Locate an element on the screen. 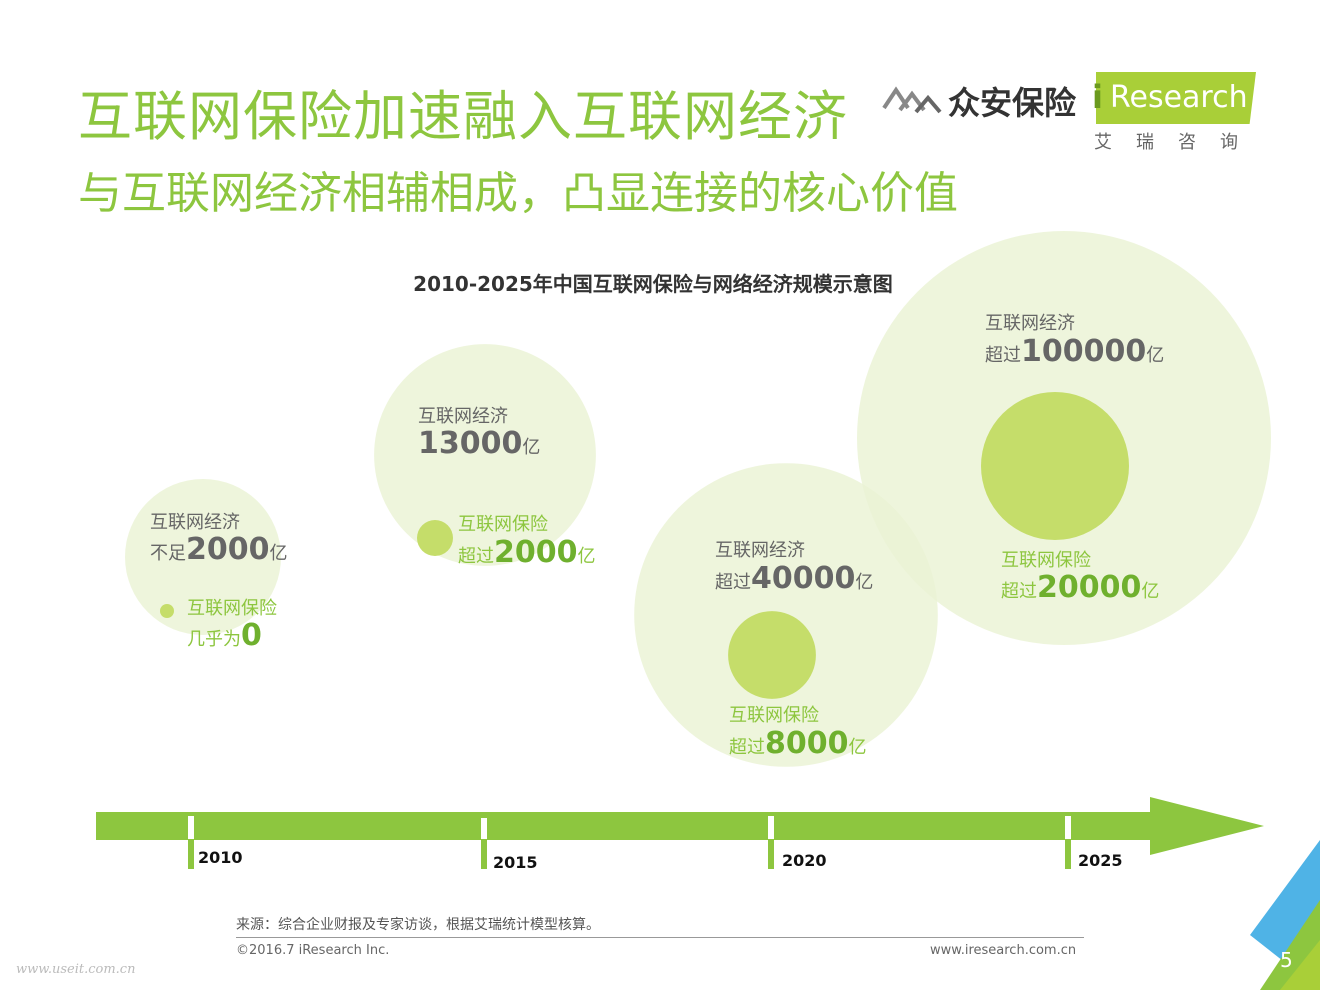 The image size is (1320, 990). page-title: 互联网保险加速融入互联网经济 is located at coordinates (463, 116).